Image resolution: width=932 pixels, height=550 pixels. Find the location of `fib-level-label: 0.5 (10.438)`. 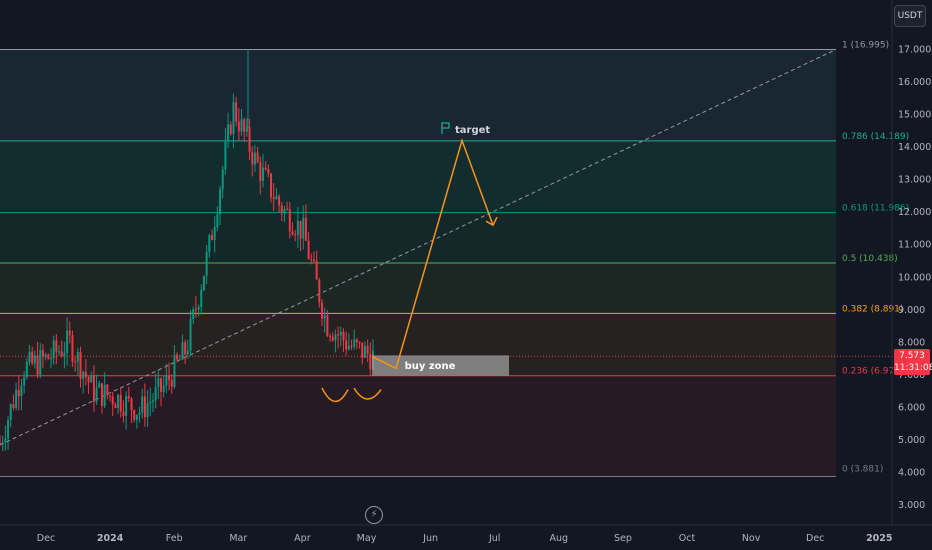

fib-level-label: 0.5 (10.438) is located at coordinates (870, 259).